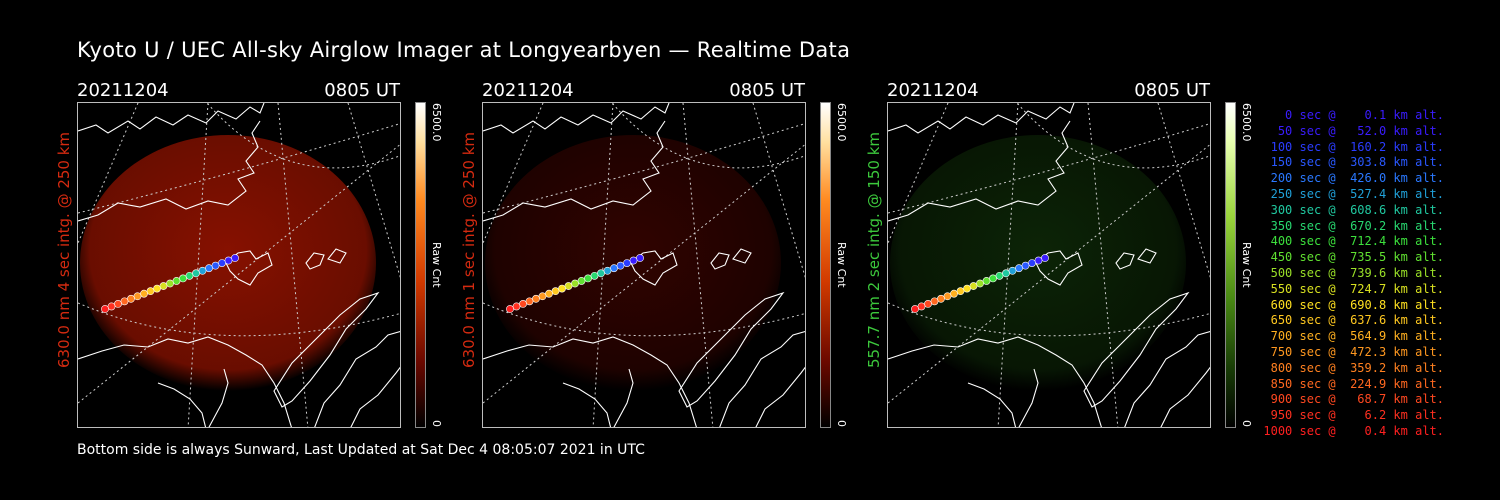 This screenshot has width=1500, height=500. What do you see at coordinates (1353, 241) in the screenshot?
I see `legend-row: 400 sec @ 712.4 km alt.` at bounding box center [1353, 241].